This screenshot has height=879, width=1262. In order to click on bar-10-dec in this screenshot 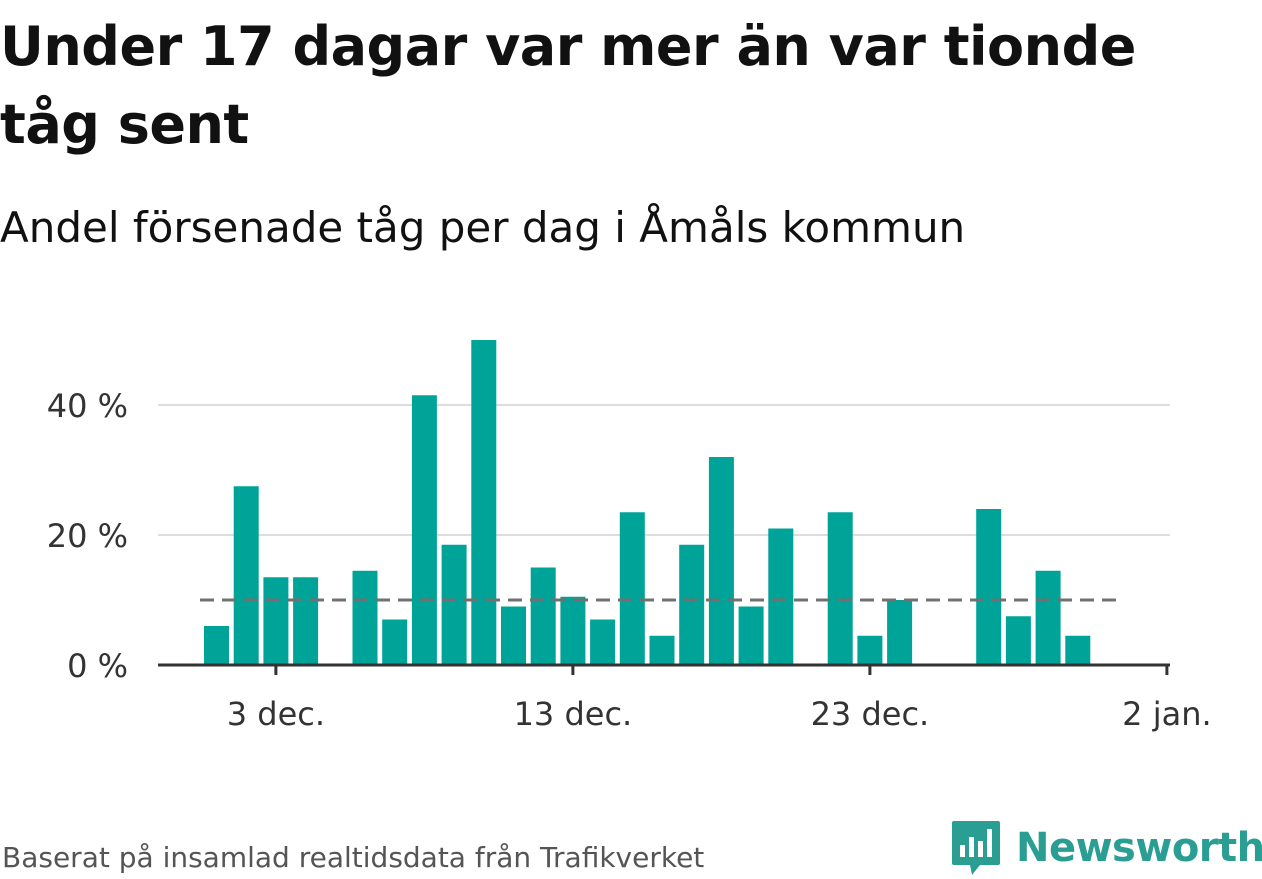, I will do `click(484, 502)`.